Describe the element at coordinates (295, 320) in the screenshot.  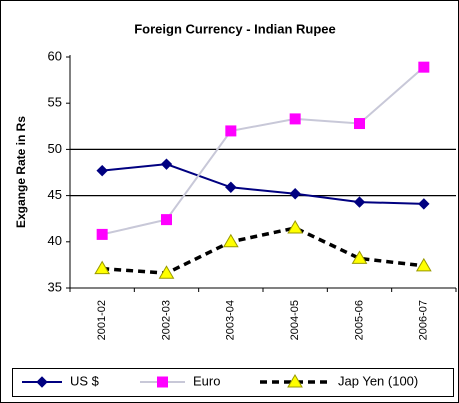
I see `x-tick-label: 2004-05` at that location.